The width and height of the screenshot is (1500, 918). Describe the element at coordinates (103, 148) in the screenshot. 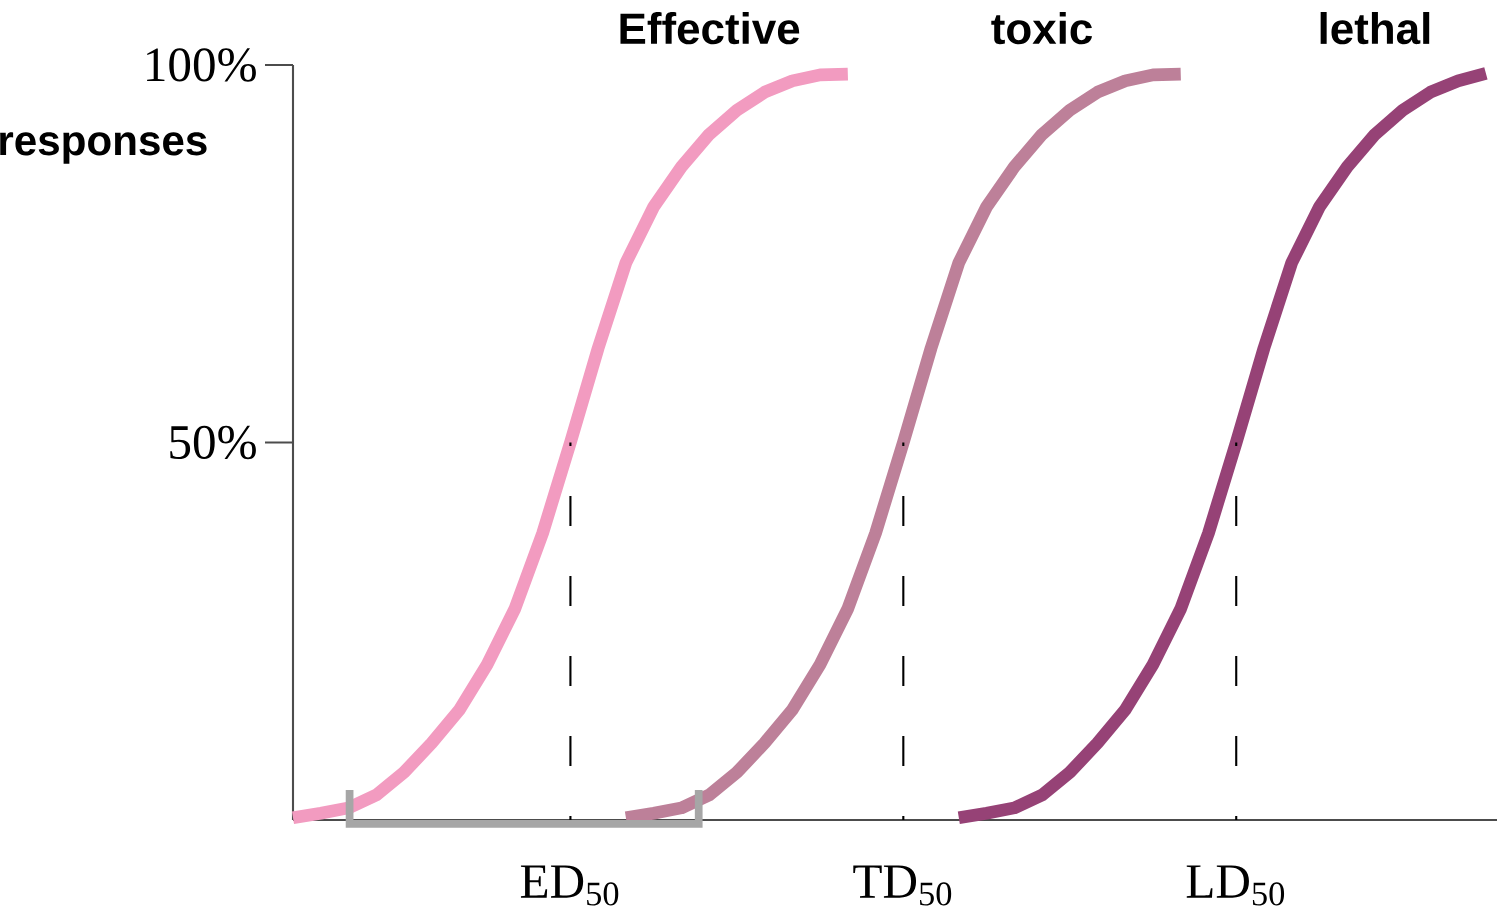

I see `y-axis-title: responses` at that location.